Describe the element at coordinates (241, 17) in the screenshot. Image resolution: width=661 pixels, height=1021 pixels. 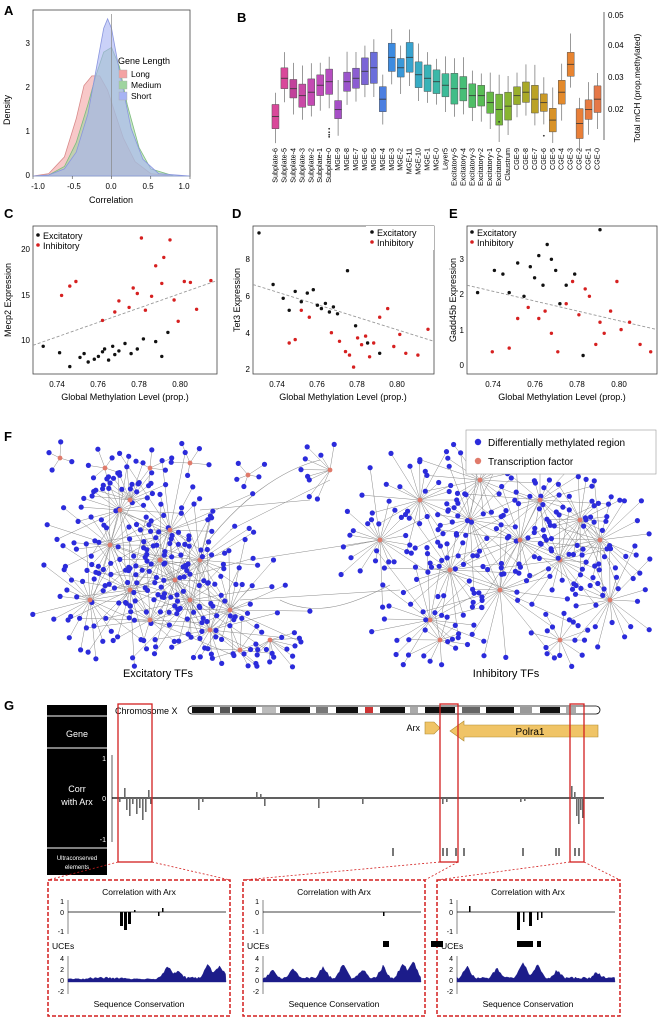
I see `panel-b-letter: B` at that location.